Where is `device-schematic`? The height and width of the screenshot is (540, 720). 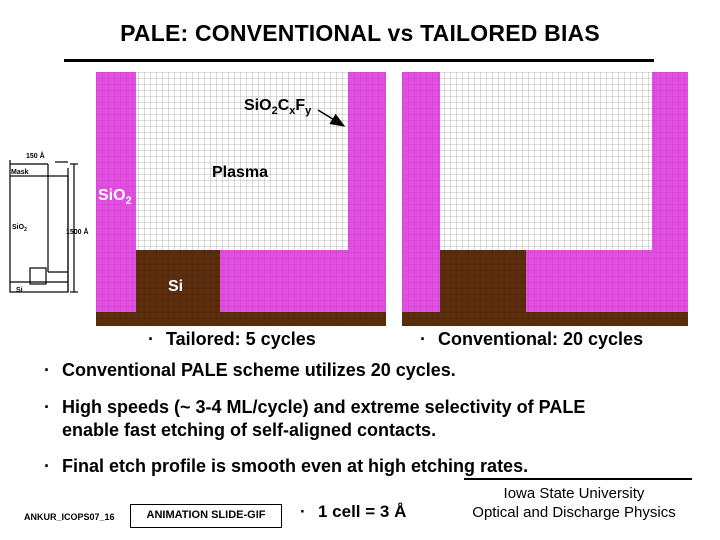
device-schematic is located at coordinates (43, 226).